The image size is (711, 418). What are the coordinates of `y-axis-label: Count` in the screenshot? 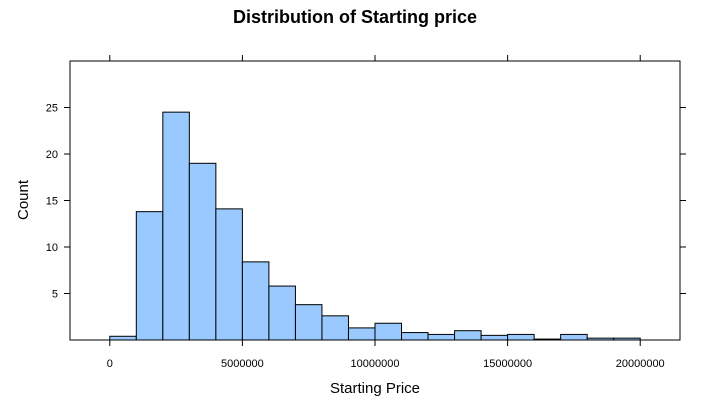 It's located at (23, 199).